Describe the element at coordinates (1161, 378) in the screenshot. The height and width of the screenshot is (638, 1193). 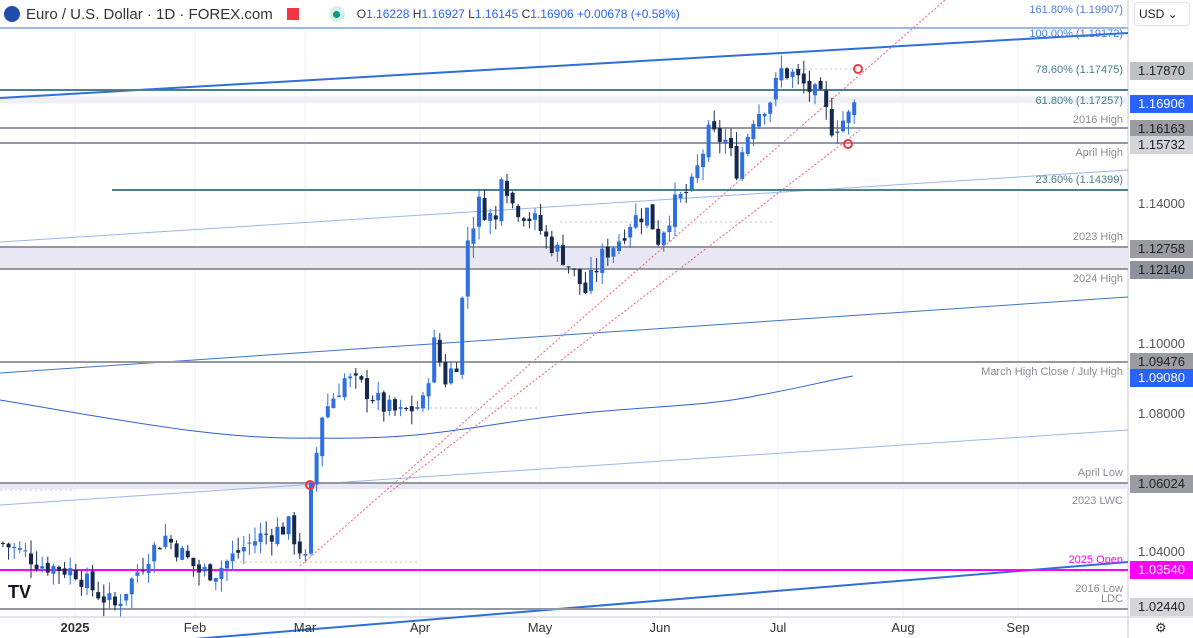
I see `price-axis-tag: 1.09080` at that location.